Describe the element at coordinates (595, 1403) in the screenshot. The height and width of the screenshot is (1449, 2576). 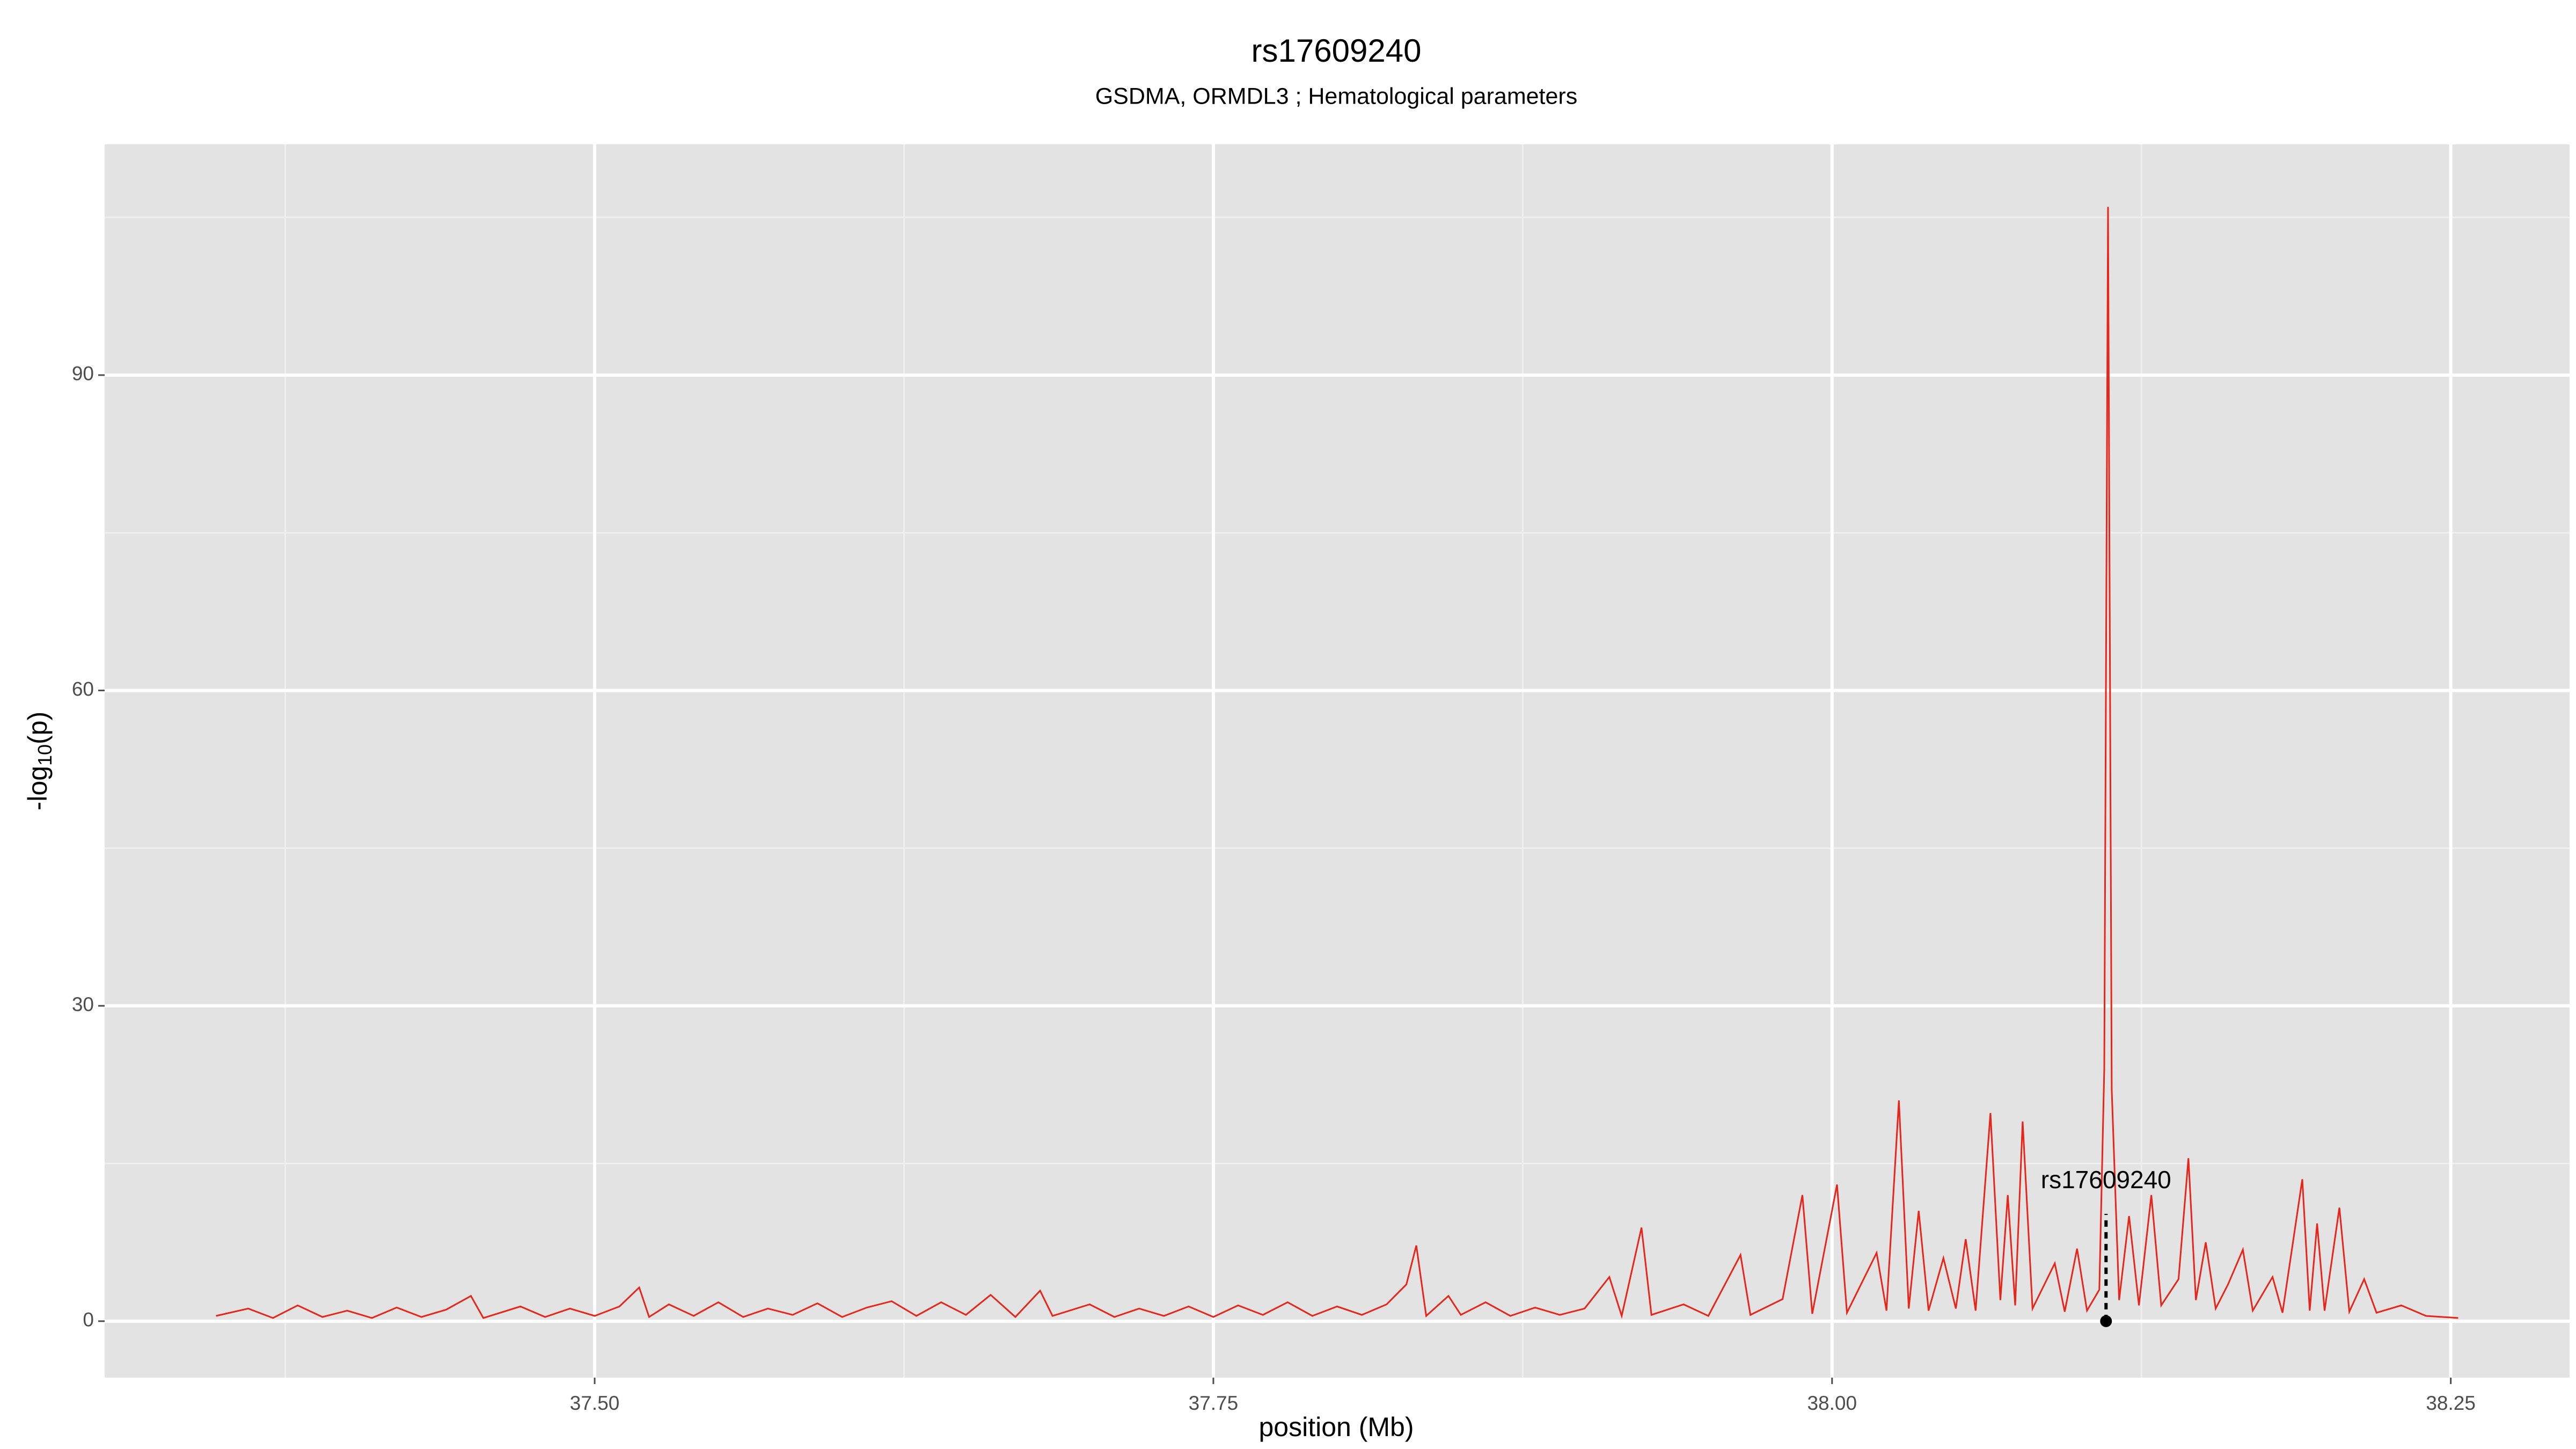
I see `x-tick-label: 37.50` at that location.